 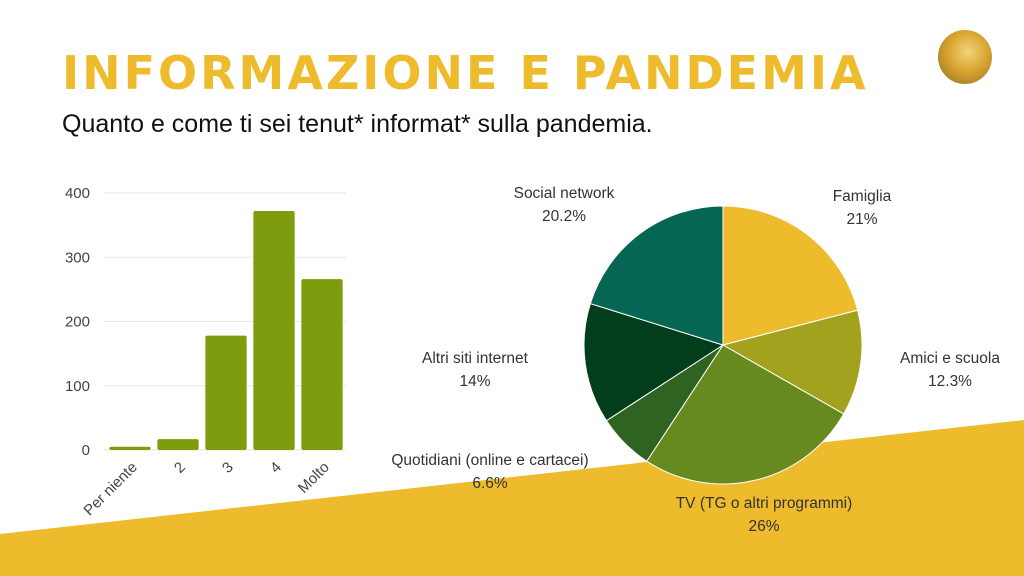 What do you see at coordinates (656, 275) in the screenshot?
I see `pie-slice-social-network` at bounding box center [656, 275].